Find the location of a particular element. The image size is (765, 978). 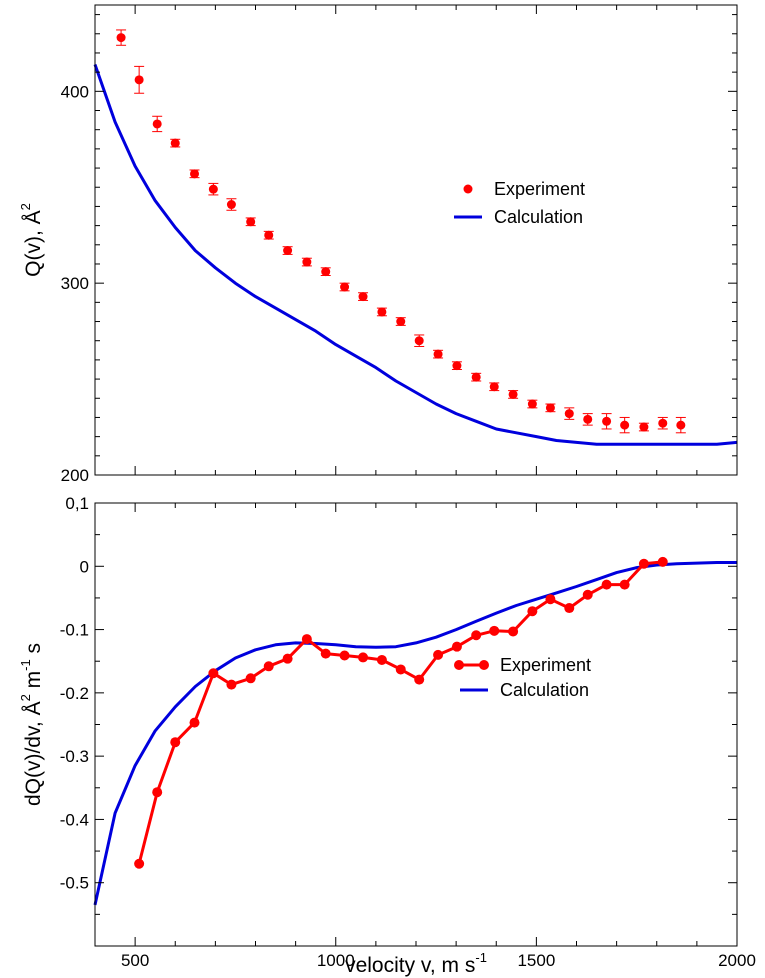

bottom-legend: Experiment Calculation is located at coordinates (522, 677).